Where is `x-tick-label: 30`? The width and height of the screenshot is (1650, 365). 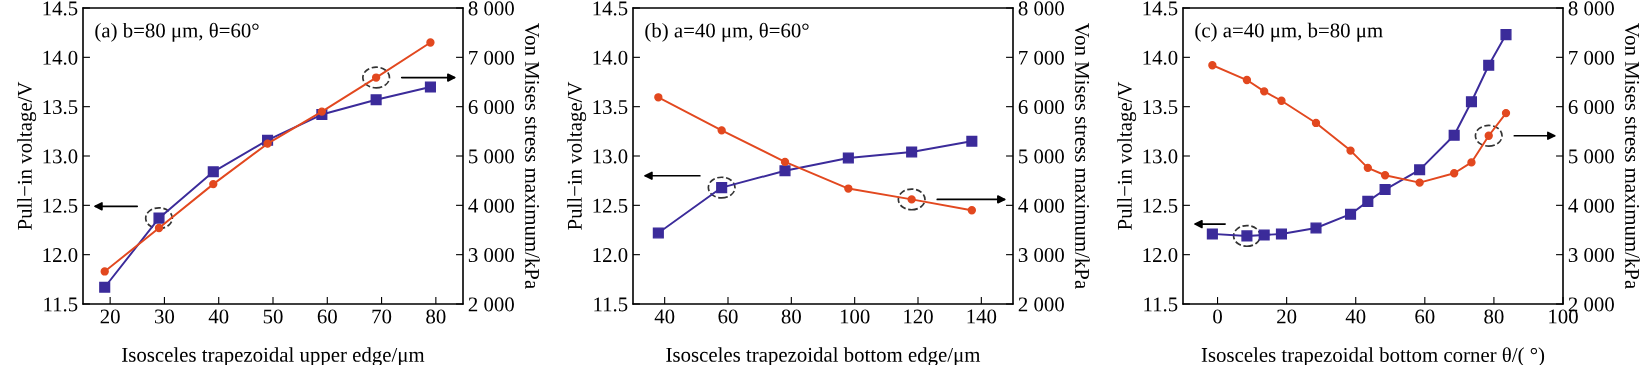 x-tick-label: 30 is located at coordinates (165, 316).